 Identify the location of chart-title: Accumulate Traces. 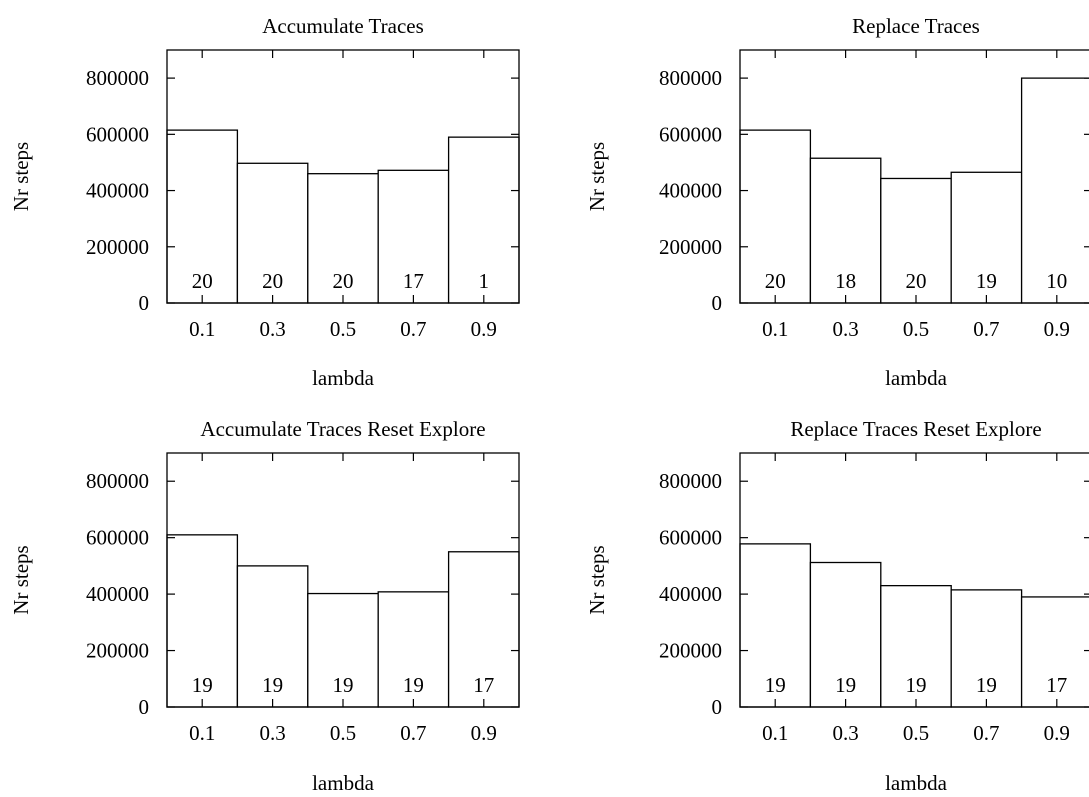
(343, 26).